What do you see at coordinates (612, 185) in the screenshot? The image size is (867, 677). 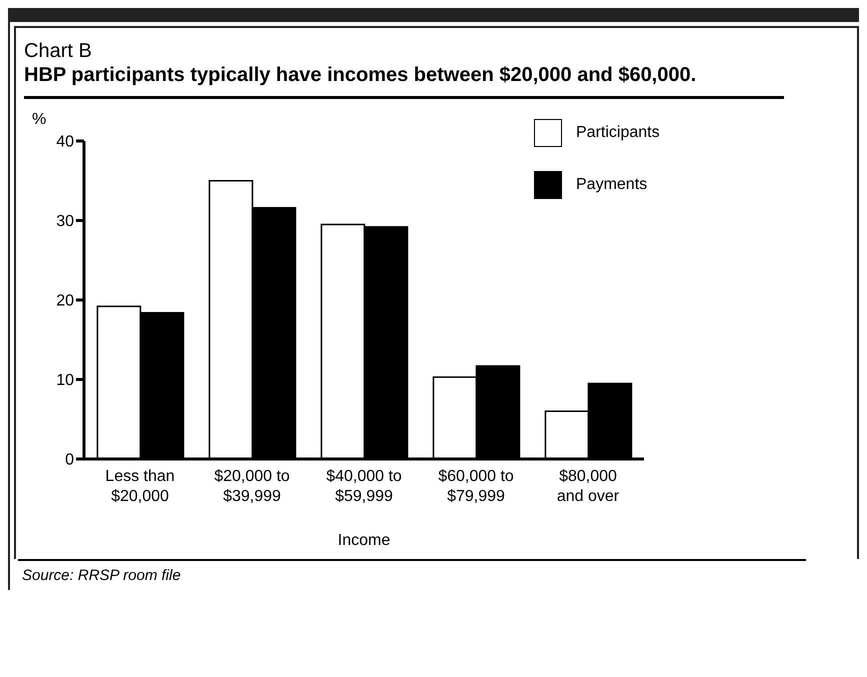 I see `legend-label: Payments` at bounding box center [612, 185].